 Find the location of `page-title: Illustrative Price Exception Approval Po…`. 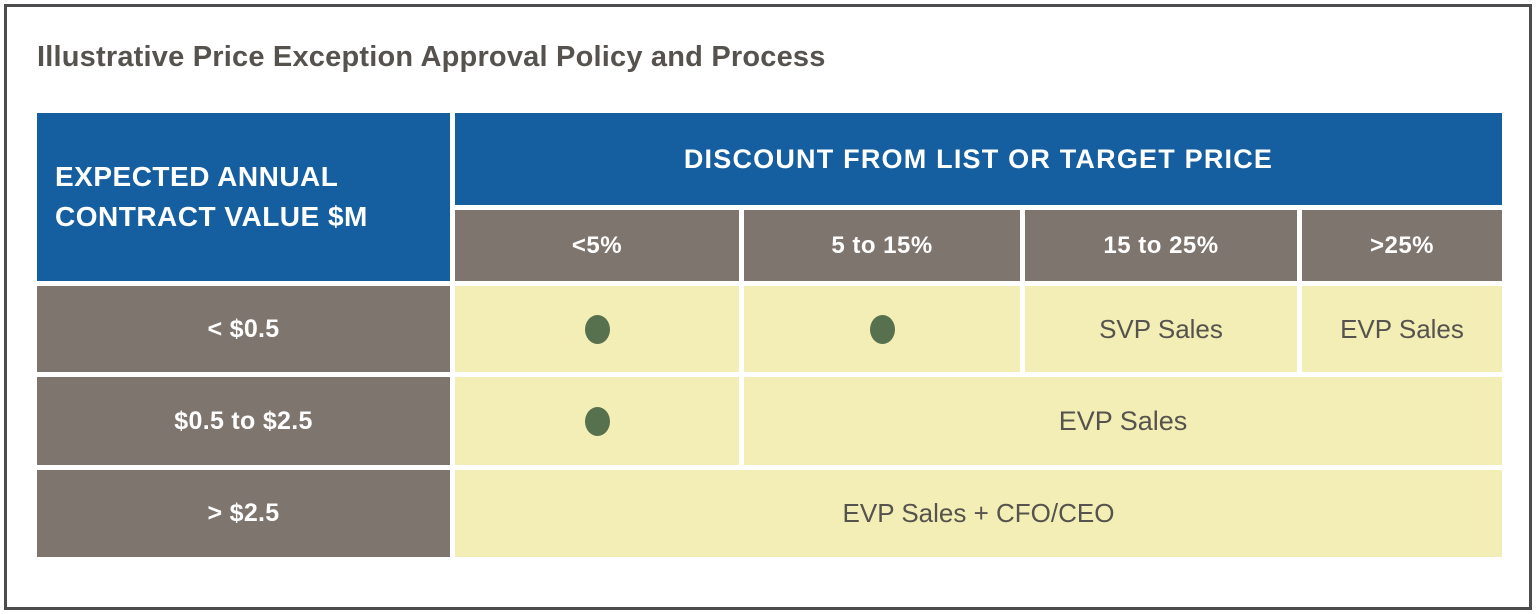

page-title: Illustrative Price Exception Approval Po… is located at coordinates (431, 57).